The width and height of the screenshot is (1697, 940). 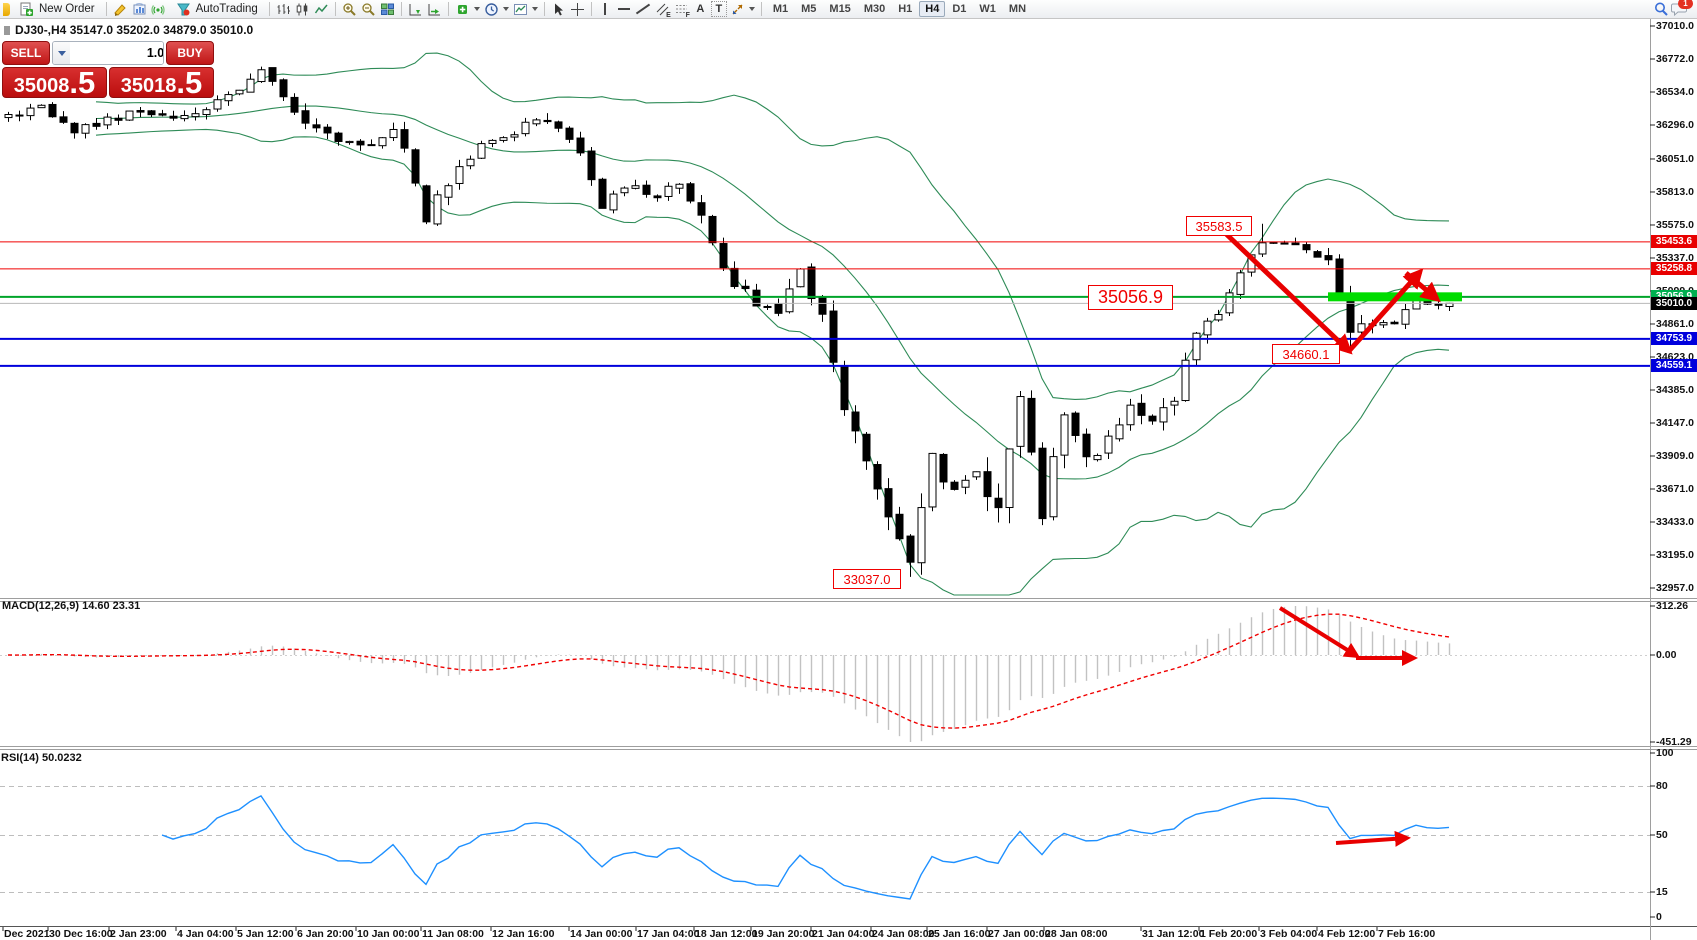 I want to click on price-annotation: 34660.1, so click(x=1306, y=354).